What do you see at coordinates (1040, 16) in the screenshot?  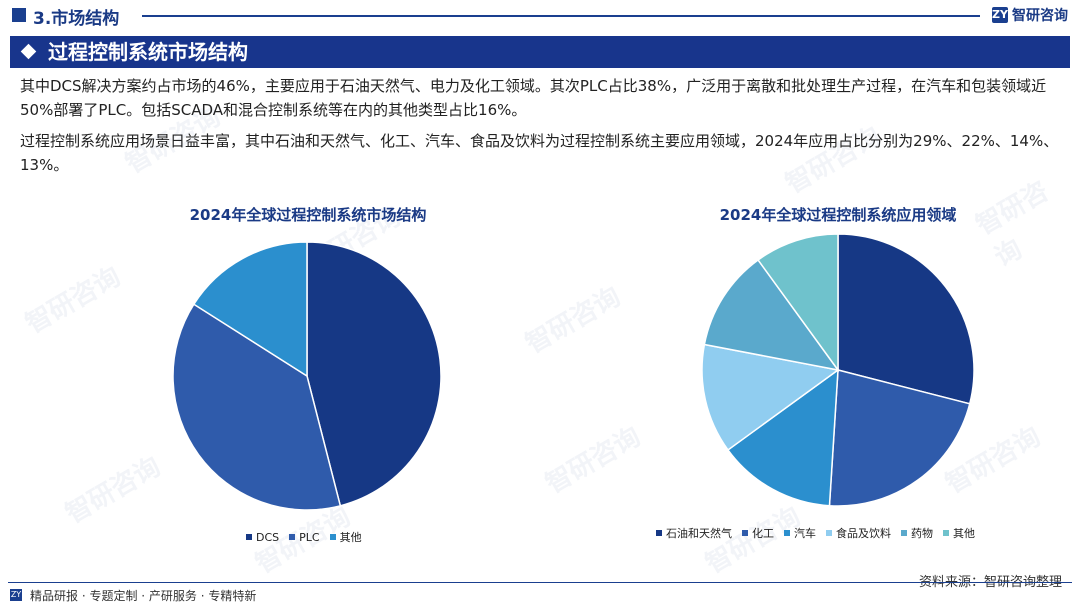 I see `logo-text: 智研咨询` at bounding box center [1040, 16].